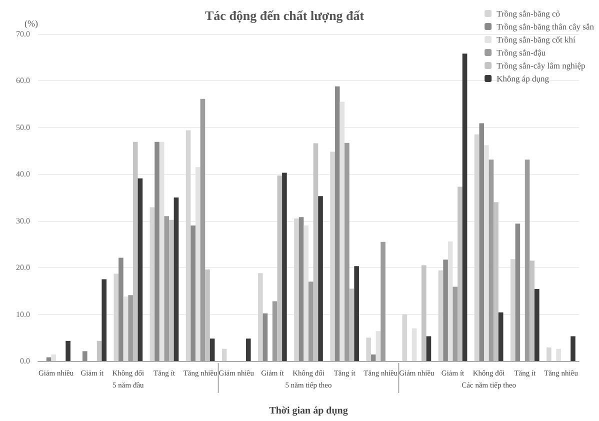 Image resolution: width=599 pixels, height=421 pixels. What do you see at coordinates (23, 174) in the screenshot?
I see `y-tick-label: 40.0` at bounding box center [23, 174].